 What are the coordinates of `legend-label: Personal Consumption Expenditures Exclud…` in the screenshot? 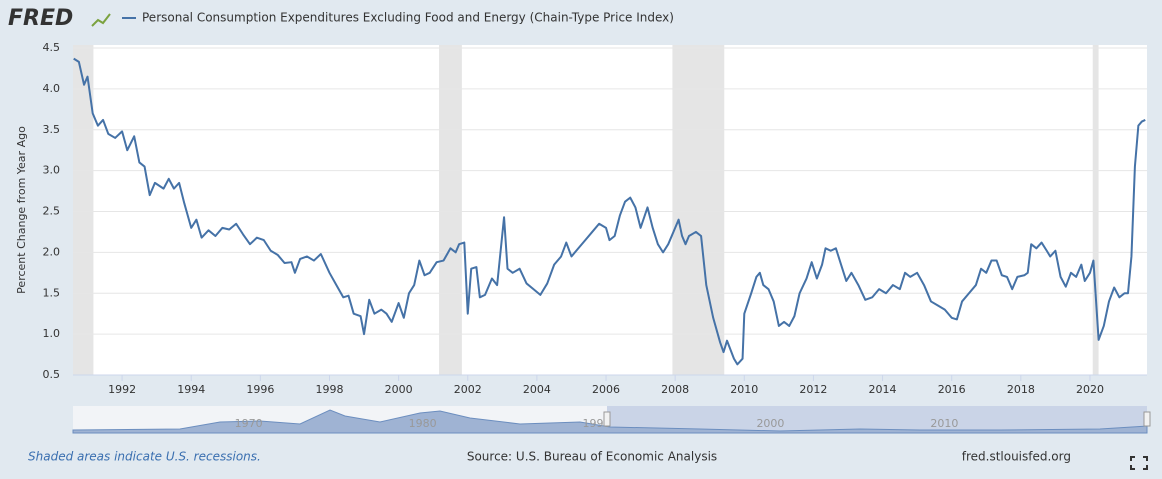 It's located at (408, 18).